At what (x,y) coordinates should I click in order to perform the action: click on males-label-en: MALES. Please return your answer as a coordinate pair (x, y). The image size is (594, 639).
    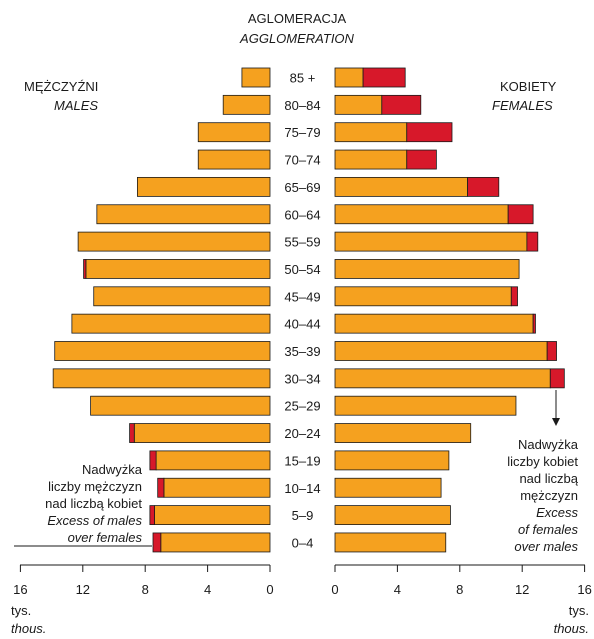
    Looking at the image, I should click on (76, 105).